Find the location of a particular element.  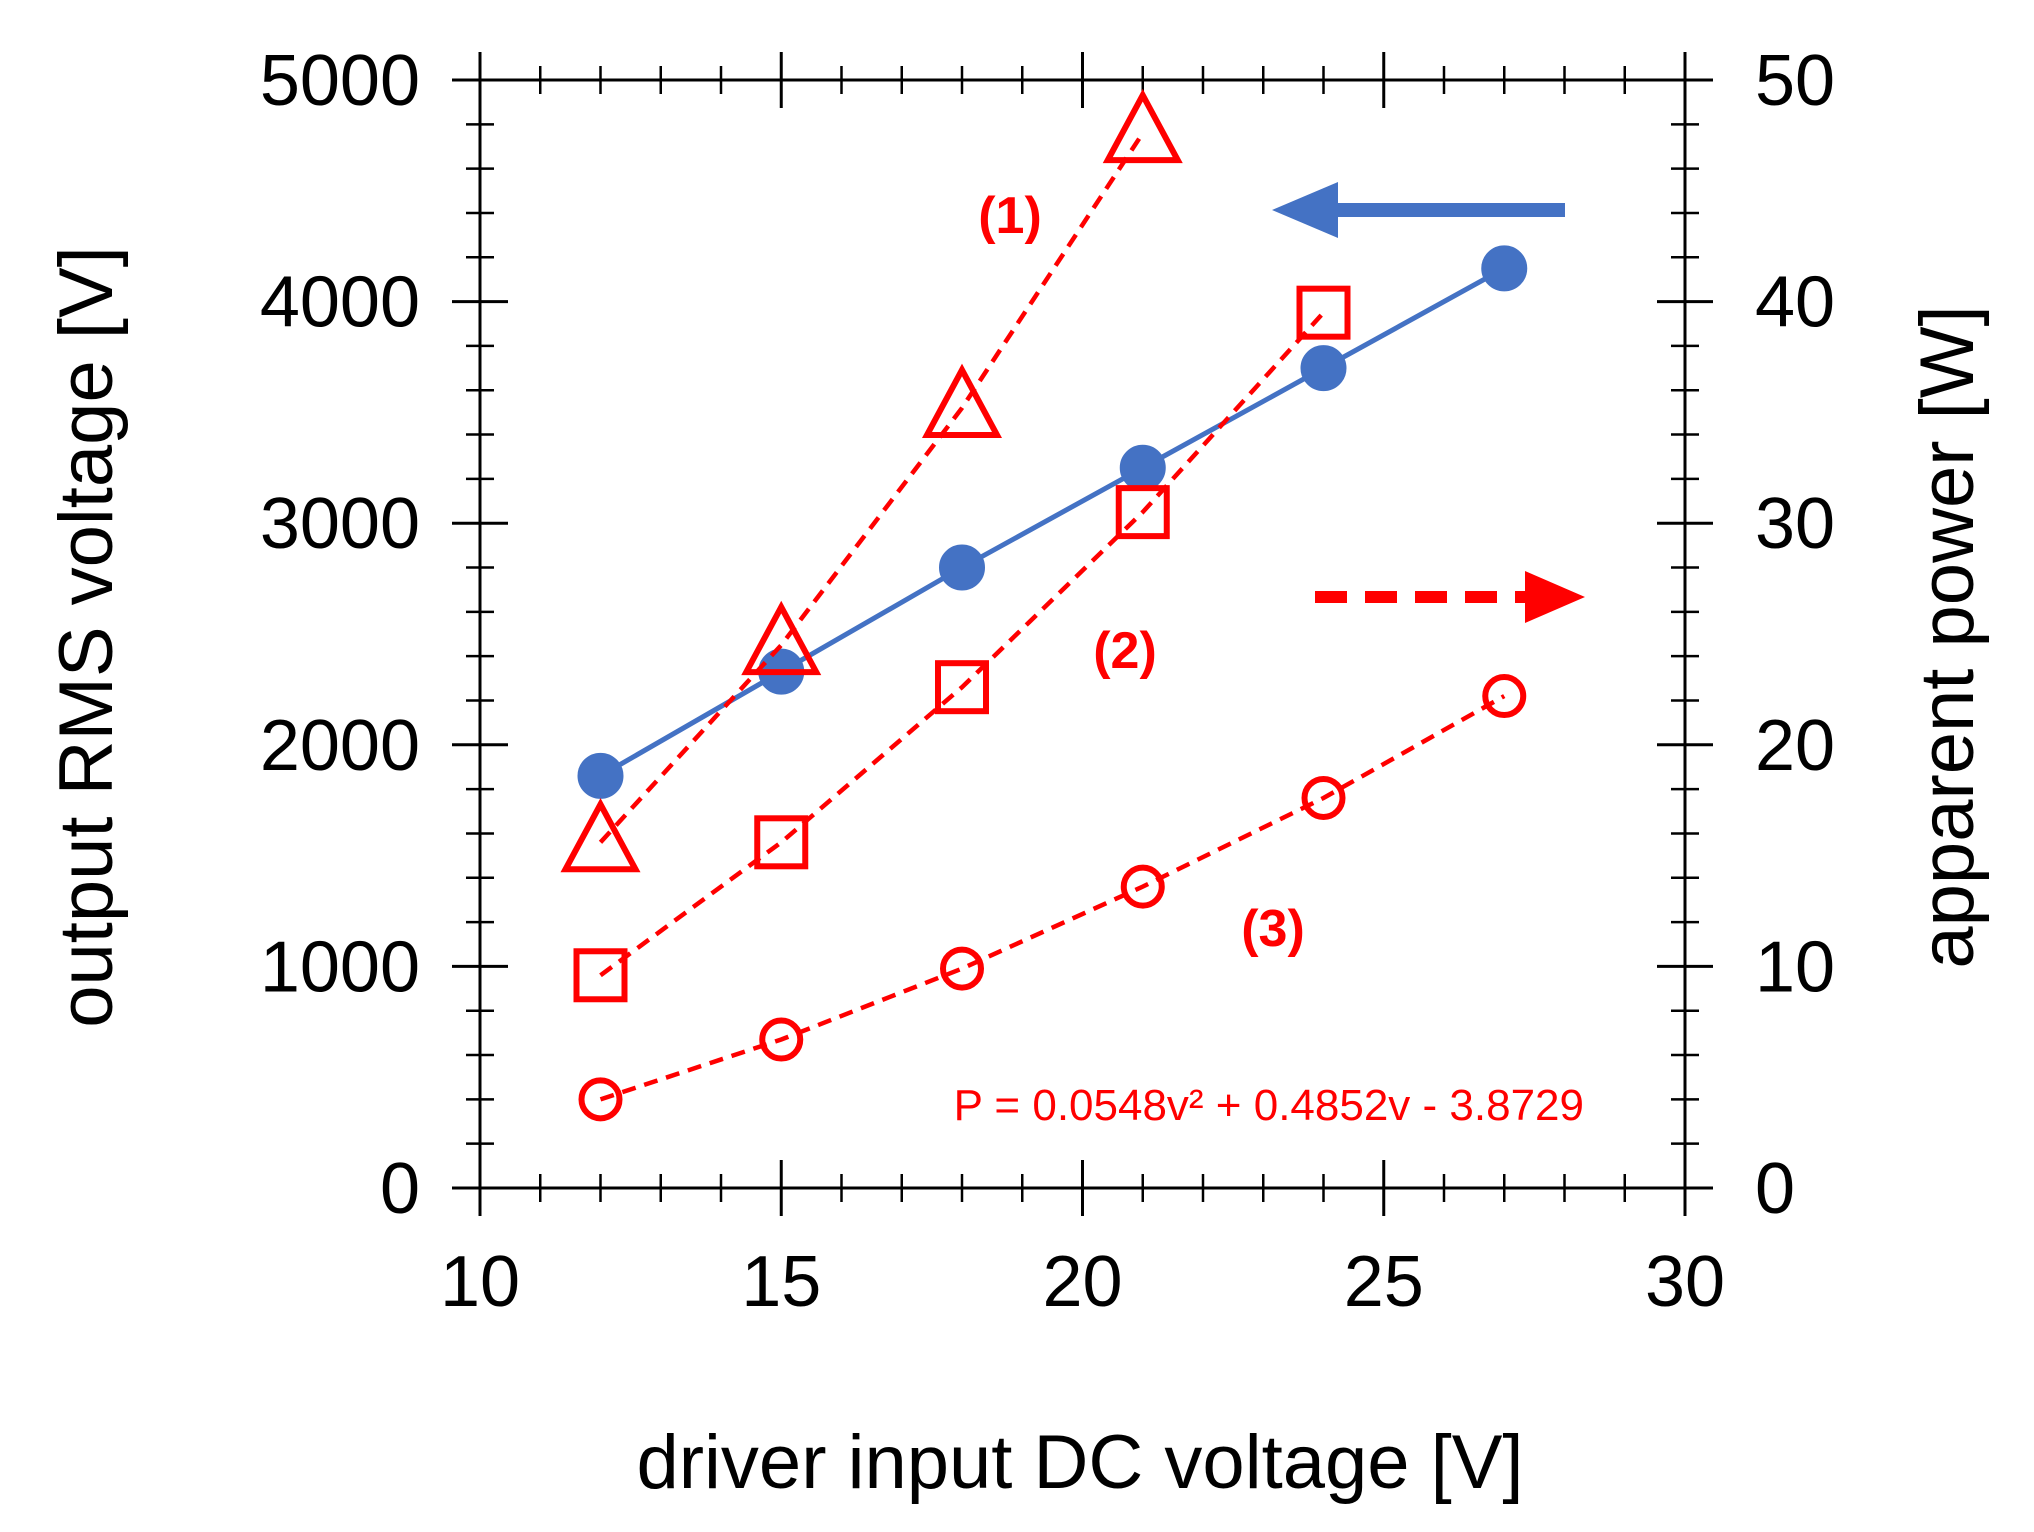

series-3-label: (3) is located at coordinates (1273, 929).